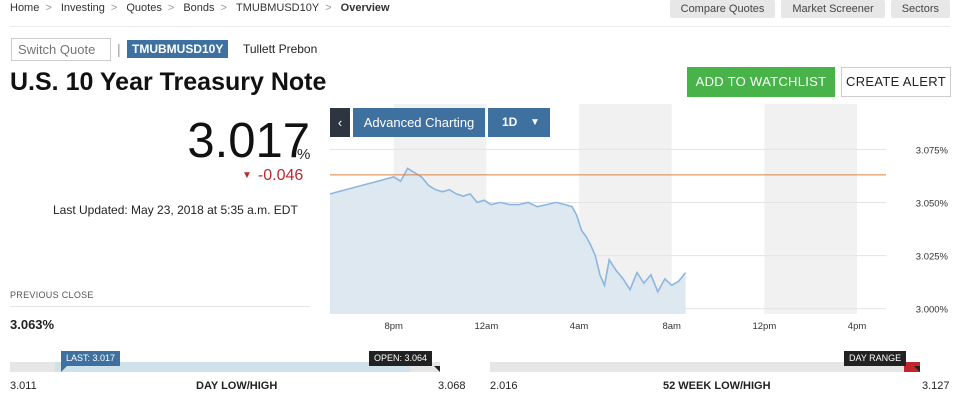 The image size is (960, 412). Describe the element at coordinates (280, 49) in the screenshot. I see `quote-source: Tullett Prebon` at that location.